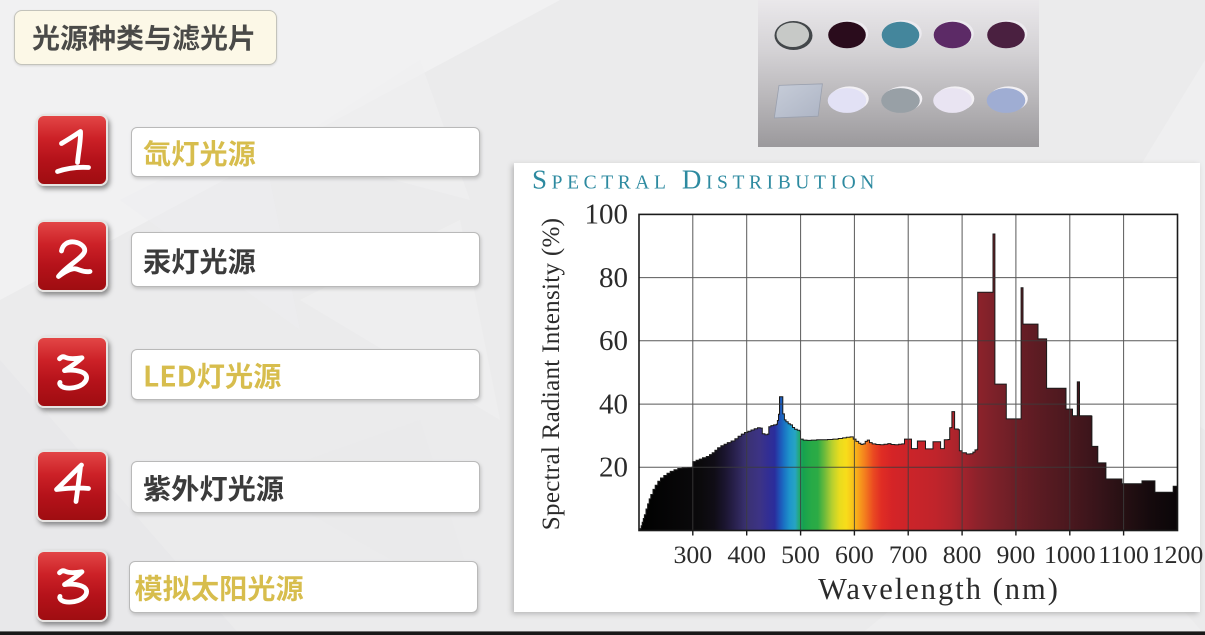 This screenshot has width=1205, height=635. I want to click on svg-text: 300, so click(692, 554).